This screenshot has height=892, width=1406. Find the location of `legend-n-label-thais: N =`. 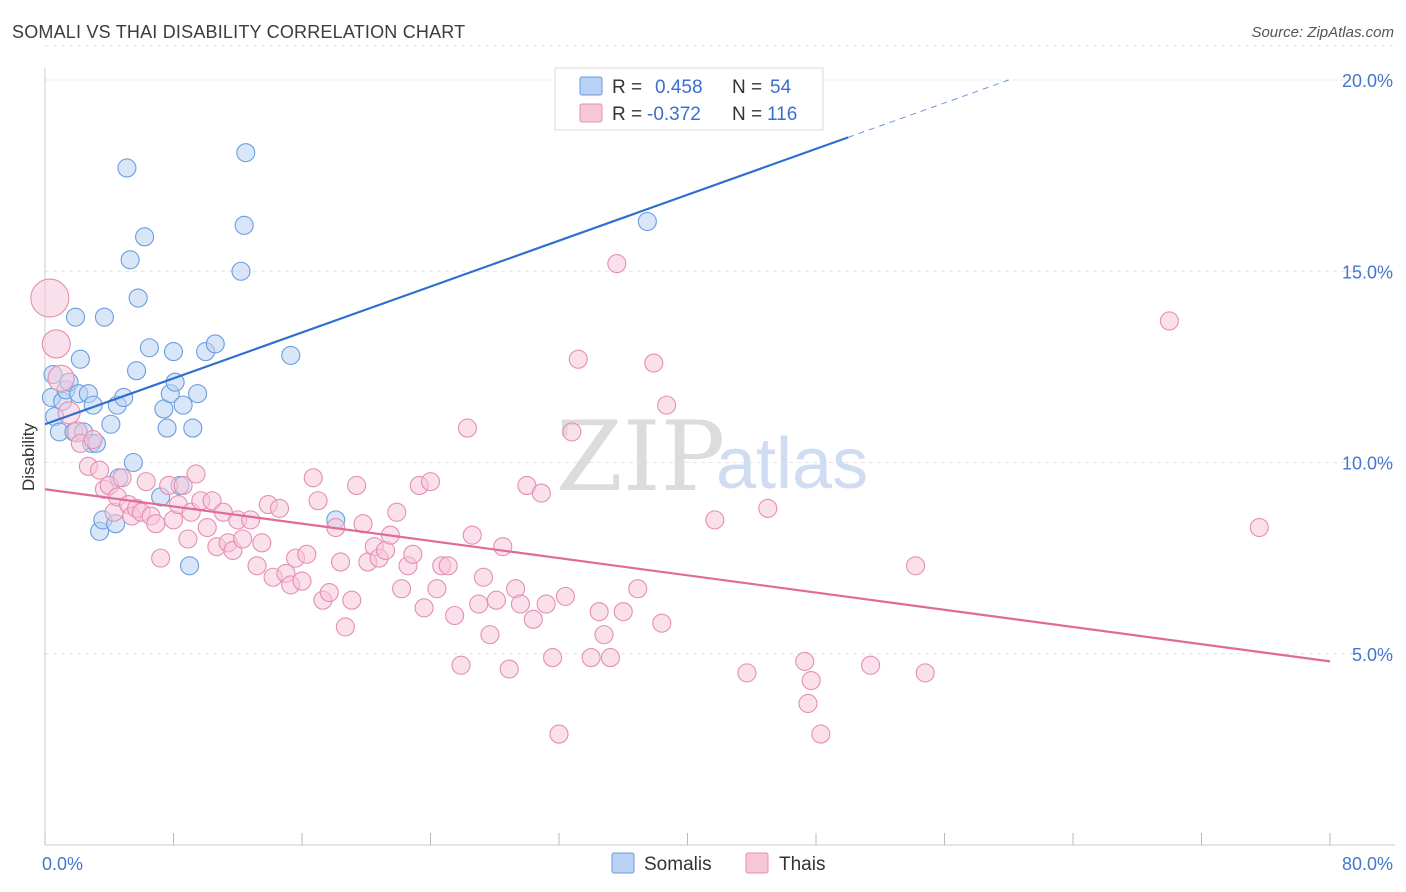

legend-n-label-thais: N = is located at coordinates (747, 114).